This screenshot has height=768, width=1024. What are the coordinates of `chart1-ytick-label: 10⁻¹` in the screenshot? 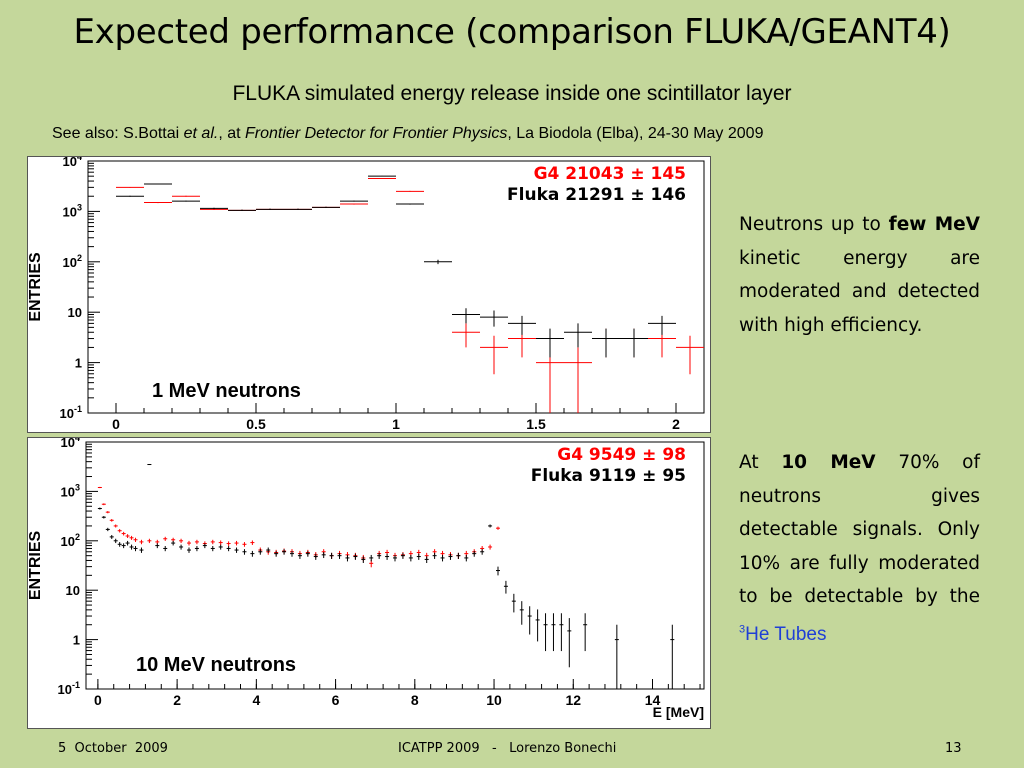 It's located at (71, 412).